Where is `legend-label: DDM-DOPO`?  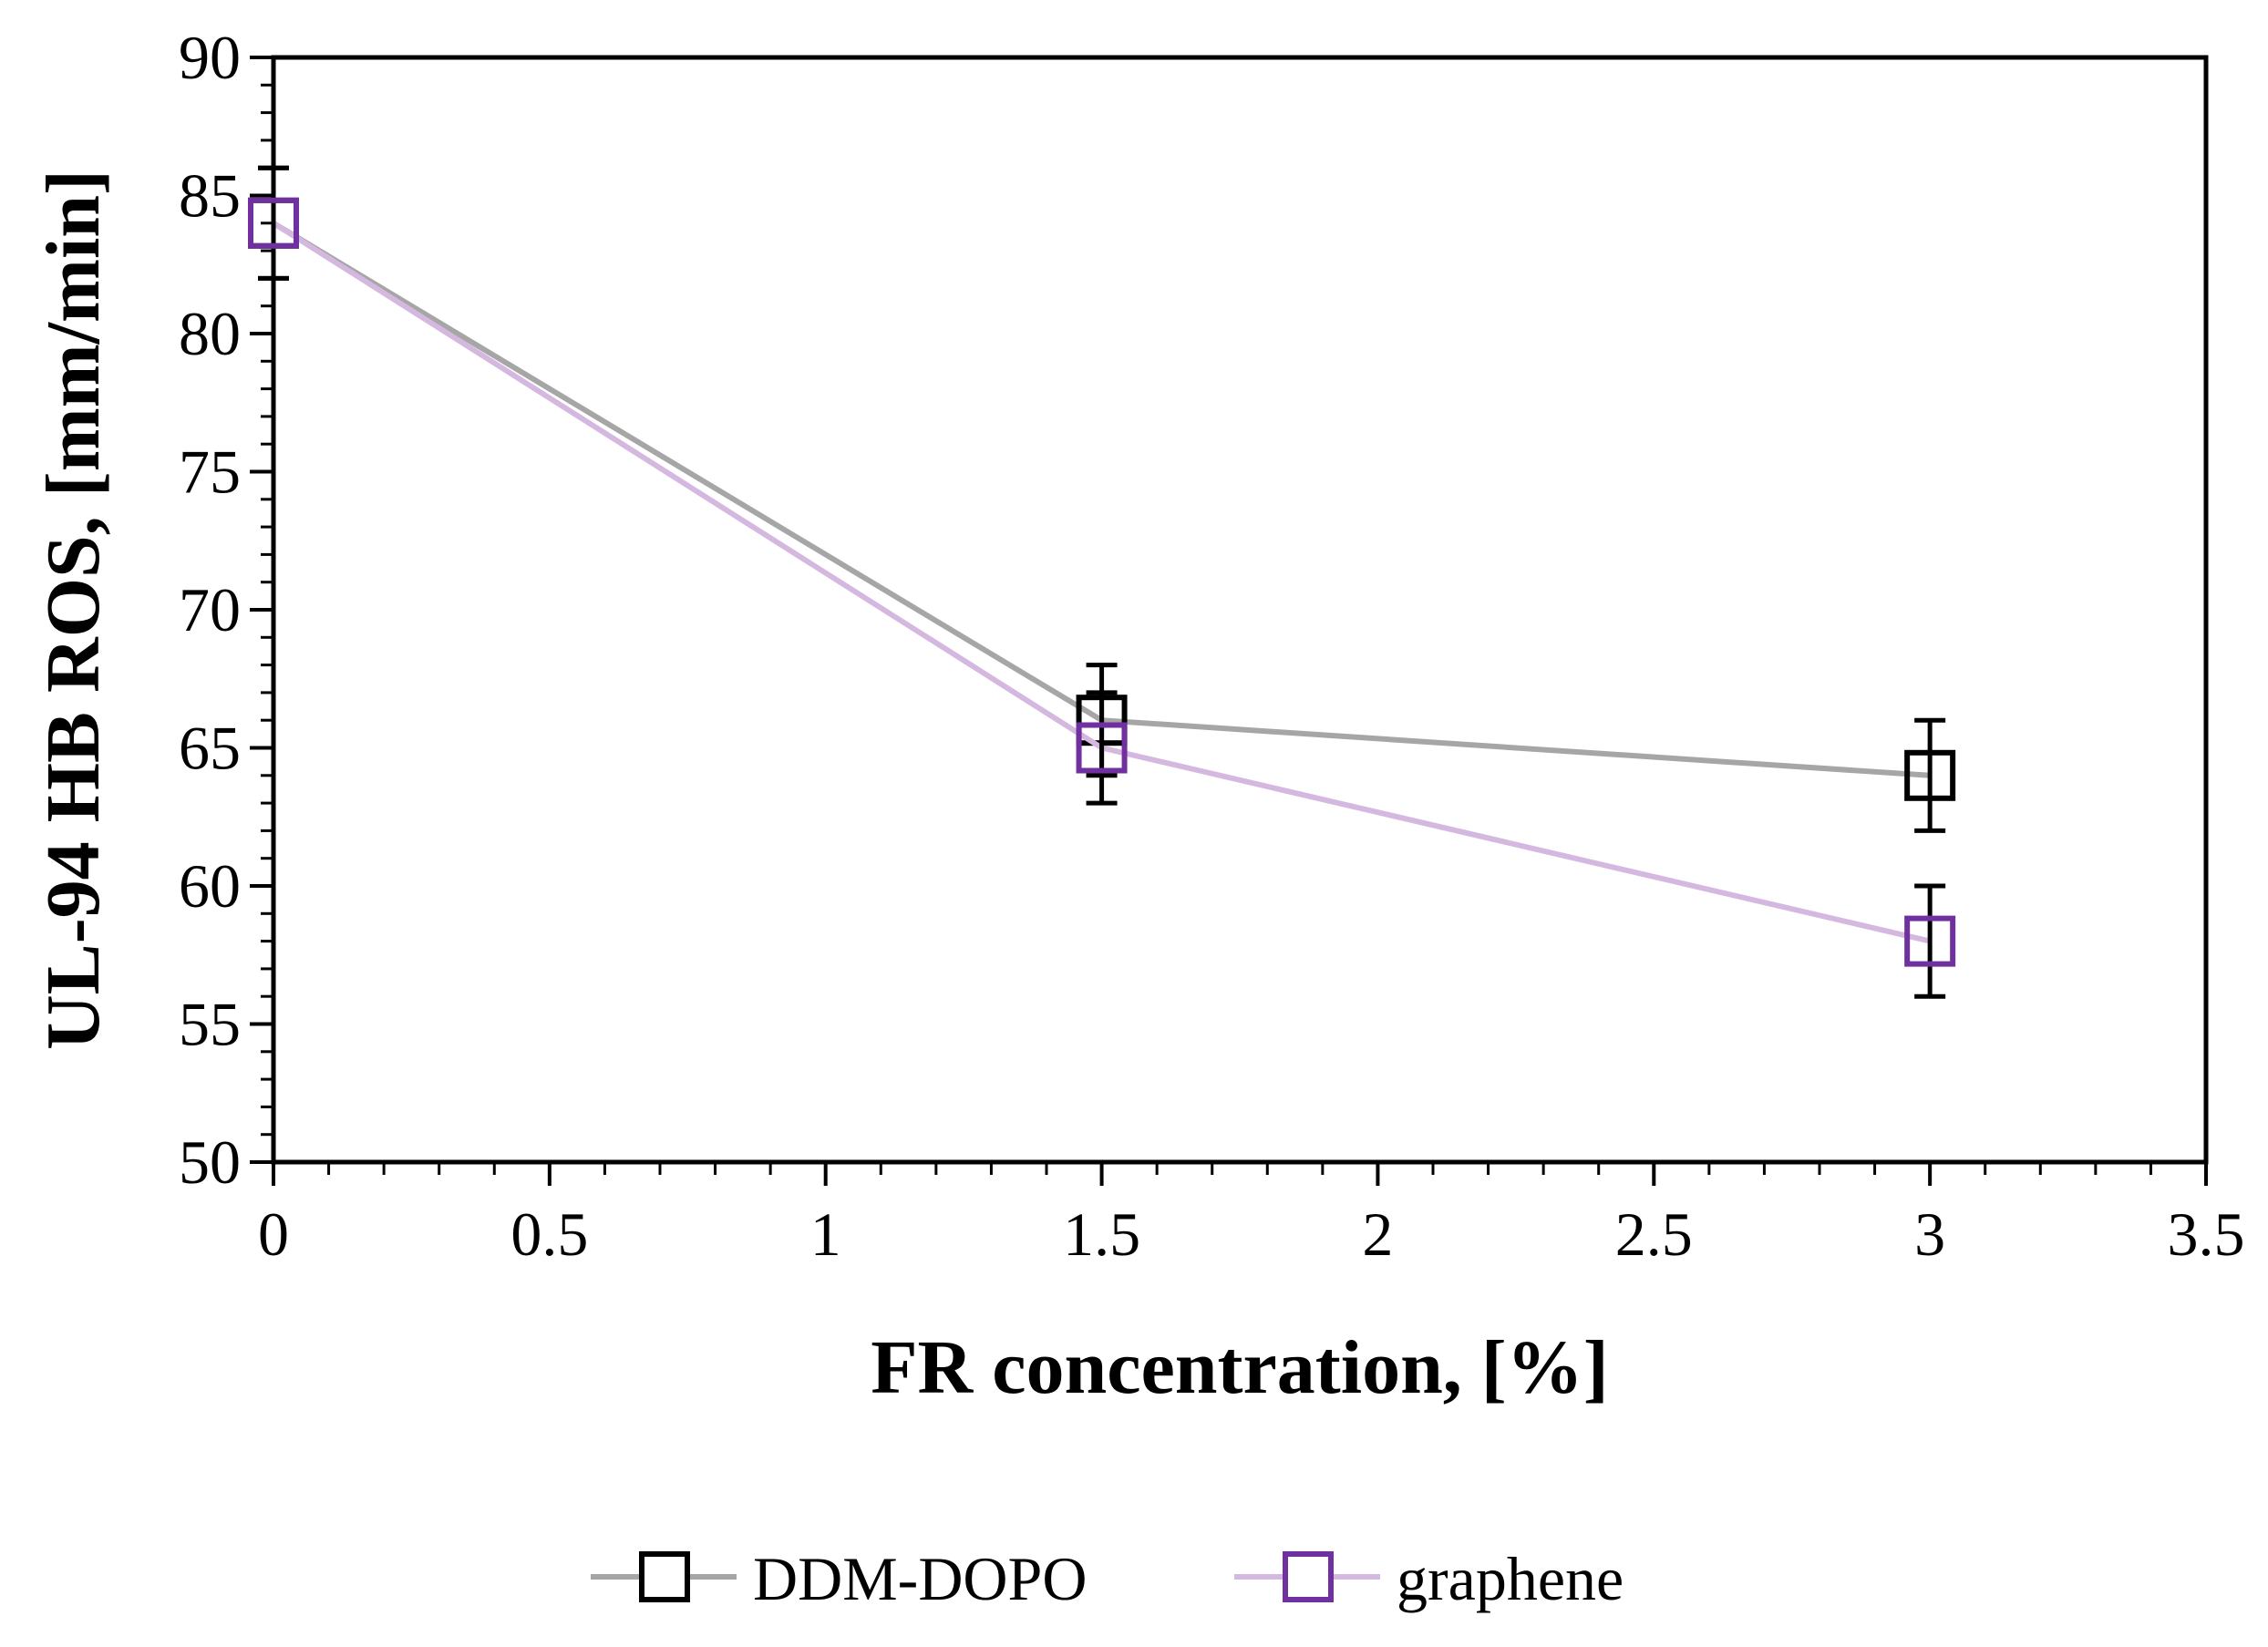 legend-label: DDM-DOPO is located at coordinates (920, 1578).